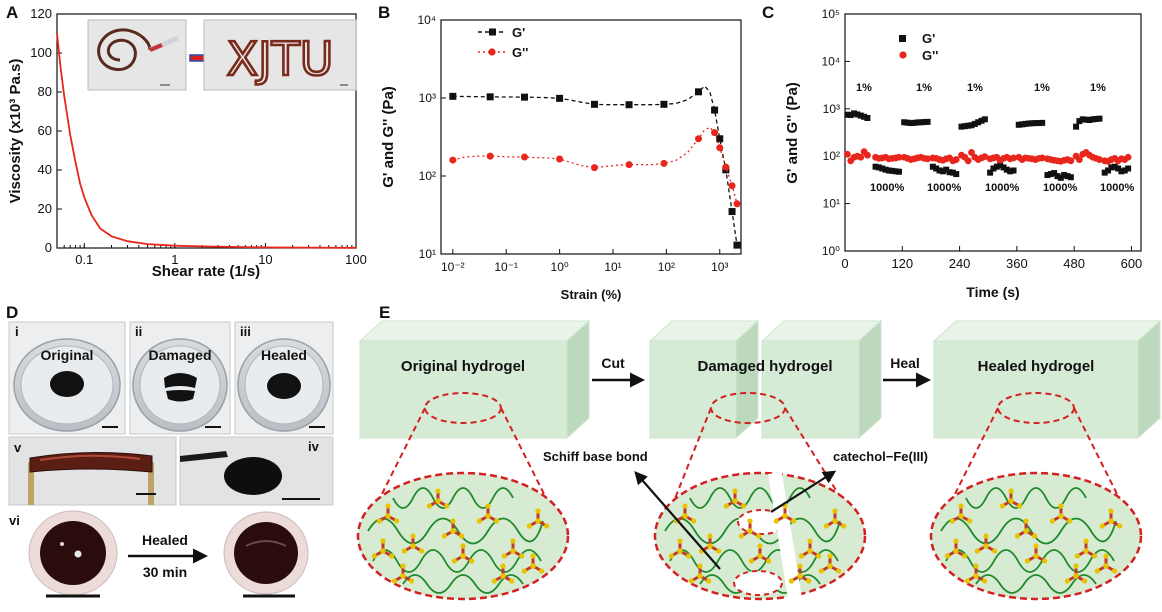  I want to click on g-double-prime-line, so click(595, 165).